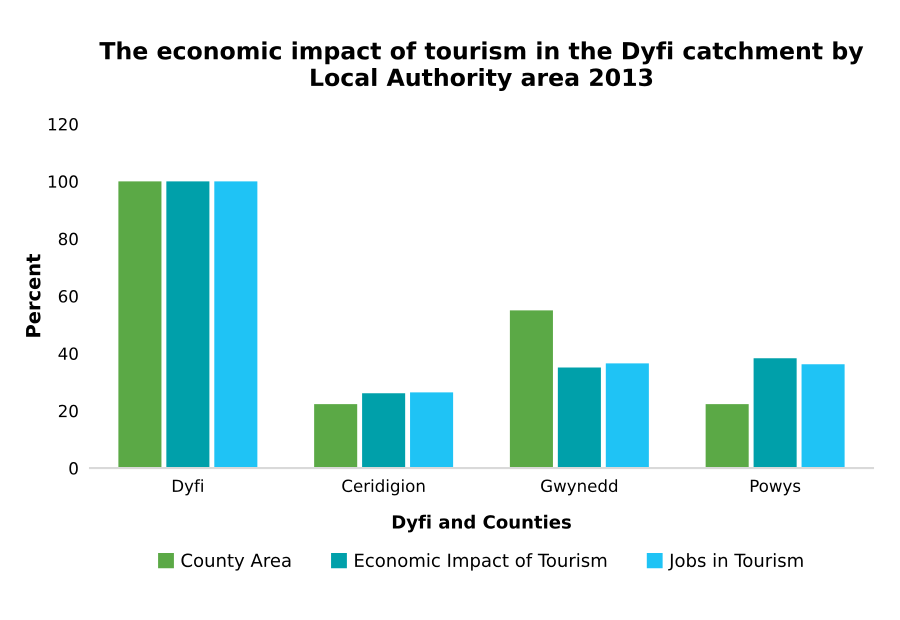  What do you see at coordinates (73, 468) in the screenshot?
I see `y-tick-label: 0` at bounding box center [73, 468].